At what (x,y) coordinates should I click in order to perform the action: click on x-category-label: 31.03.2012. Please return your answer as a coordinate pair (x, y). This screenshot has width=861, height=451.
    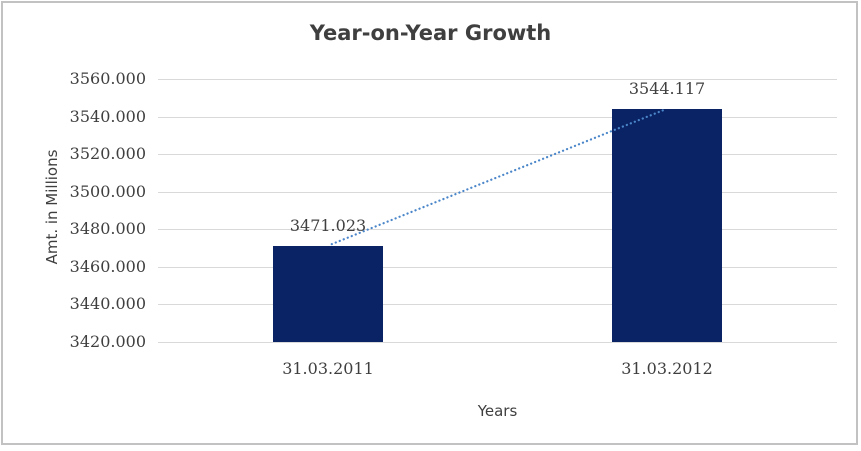
    Looking at the image, I should click on (667, 368).